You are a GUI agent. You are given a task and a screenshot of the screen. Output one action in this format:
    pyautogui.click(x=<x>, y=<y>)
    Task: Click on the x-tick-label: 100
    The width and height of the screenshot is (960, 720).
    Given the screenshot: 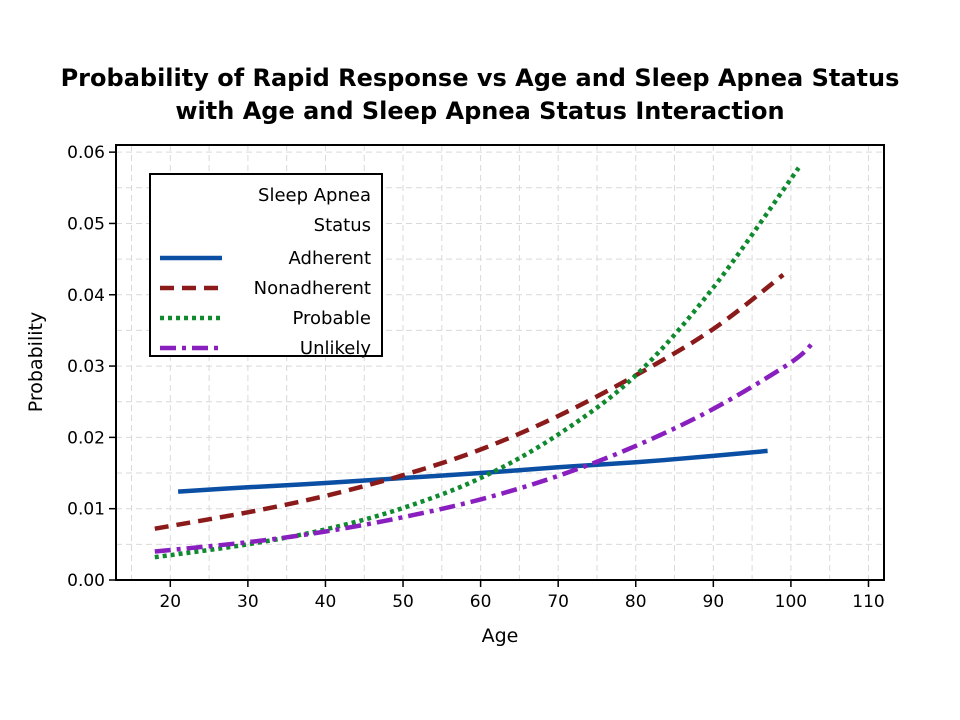 What is the action you would take?
    pyautogui.click(x=791, y=602)
    